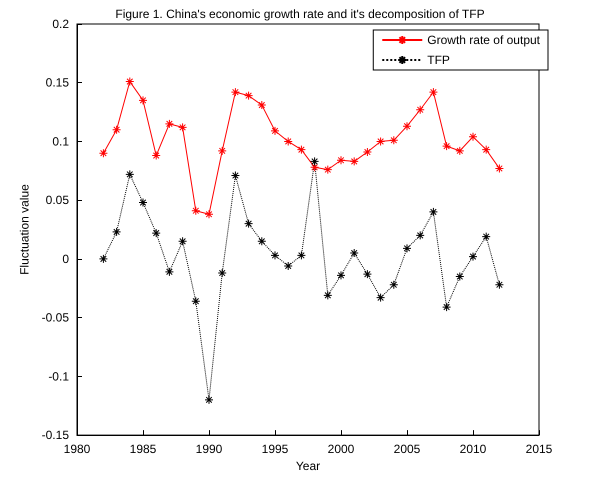 The height and width of the screenshot is (477, 600). What do you see at coordinates (77, 449) in the screenshot?
I see `x-tick-label: 1980` at bounding box center [77, 449].